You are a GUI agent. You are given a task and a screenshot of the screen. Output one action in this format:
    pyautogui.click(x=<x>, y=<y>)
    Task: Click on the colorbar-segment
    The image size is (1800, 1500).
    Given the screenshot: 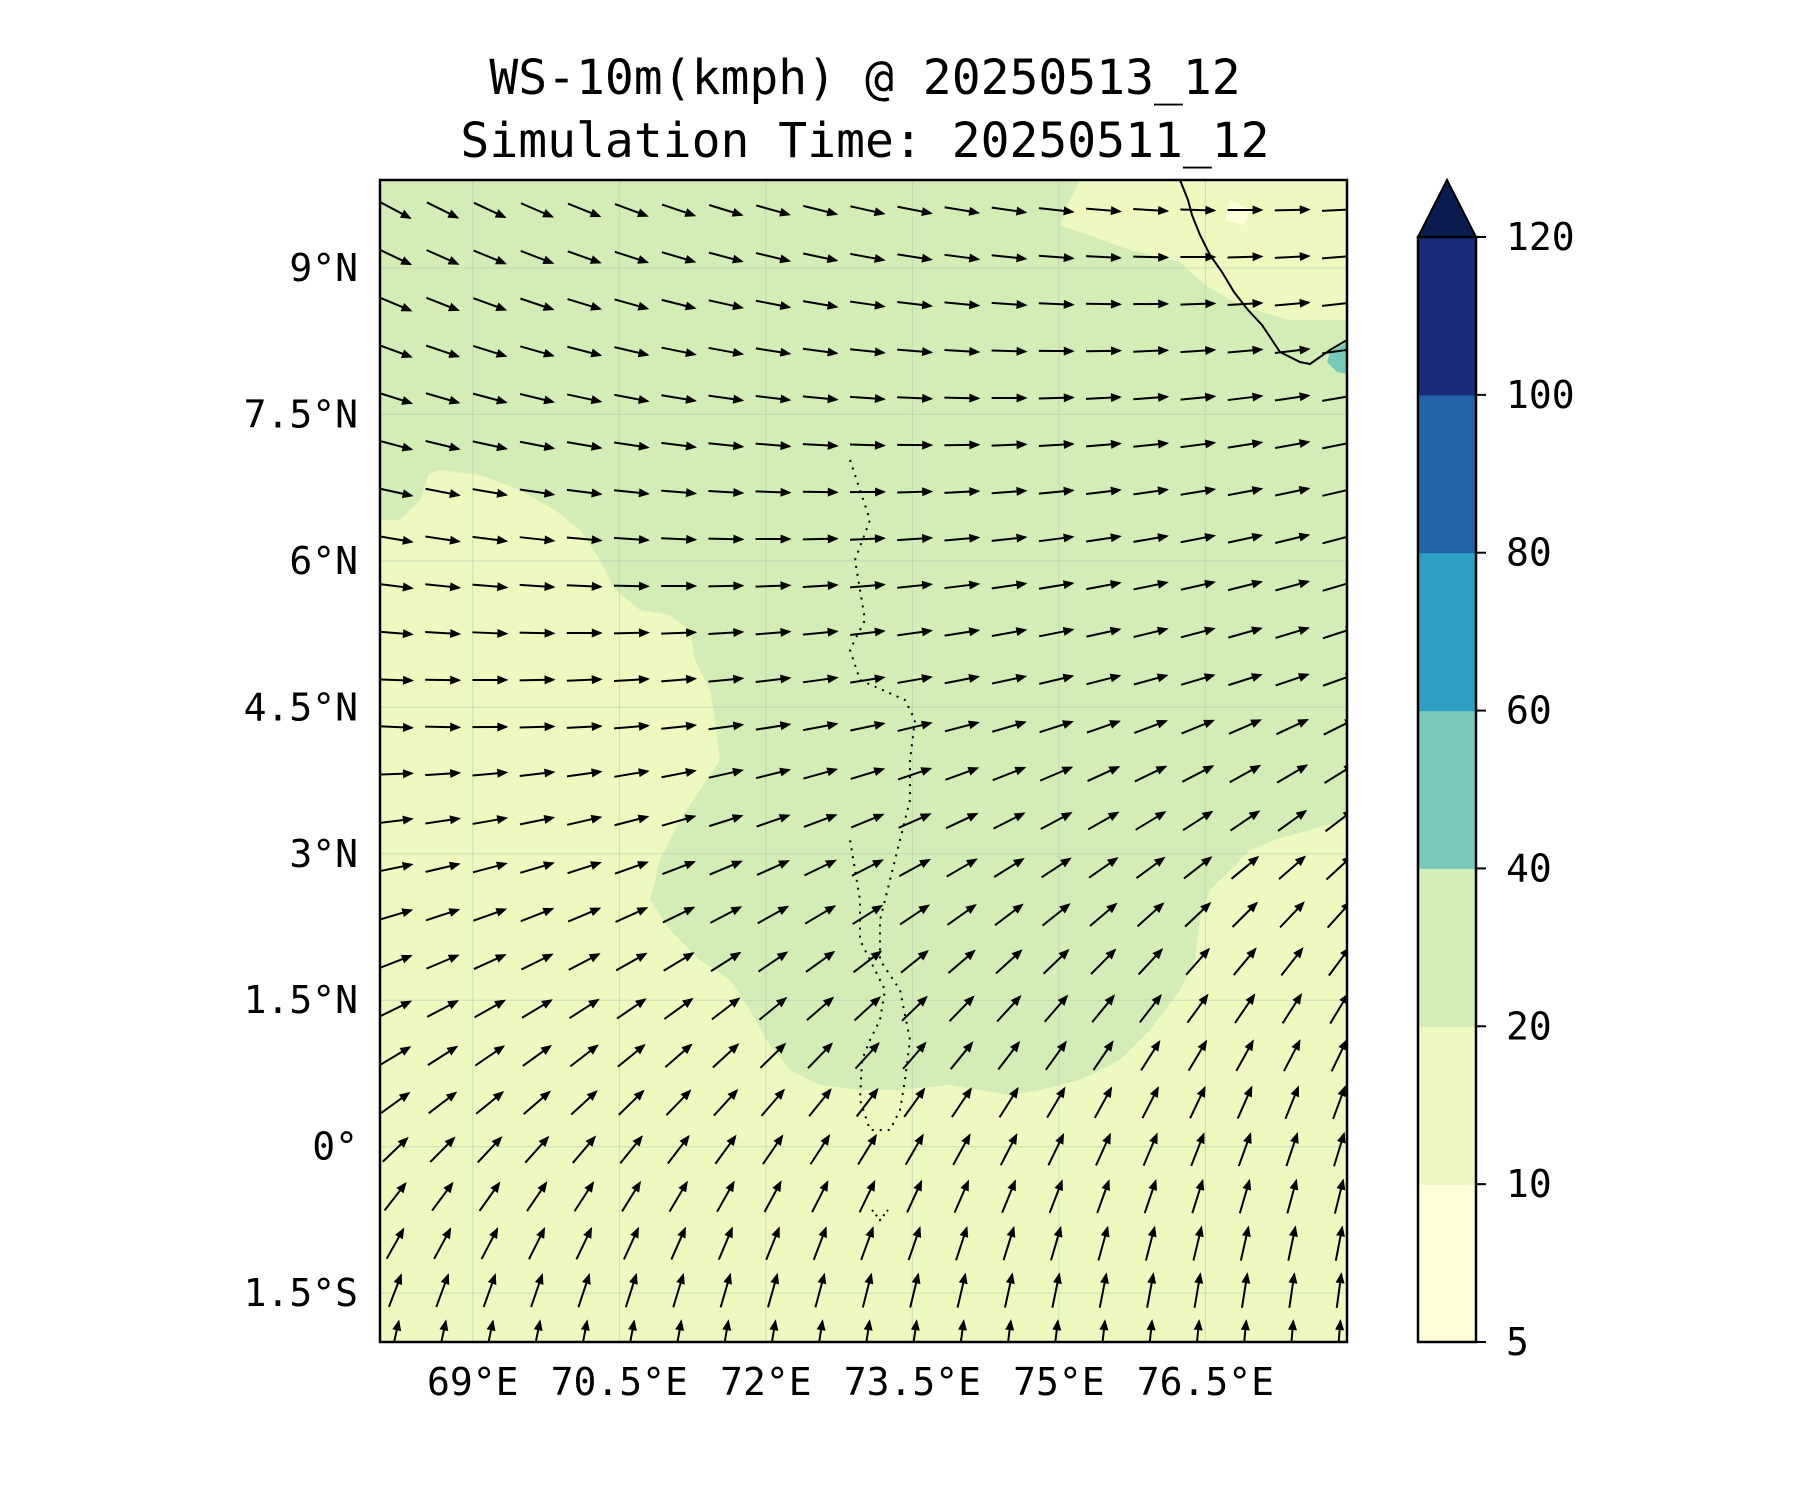 What is the action you would take?
    pyautogui.click(x=1447, y=947)
    